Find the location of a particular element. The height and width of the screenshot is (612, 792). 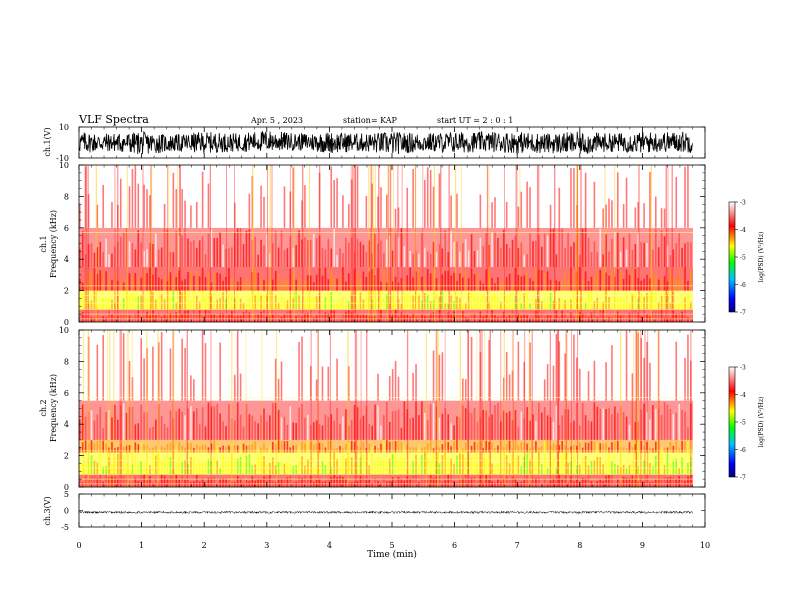

x-tick-label: 1 is located at coordinates (141, 545).